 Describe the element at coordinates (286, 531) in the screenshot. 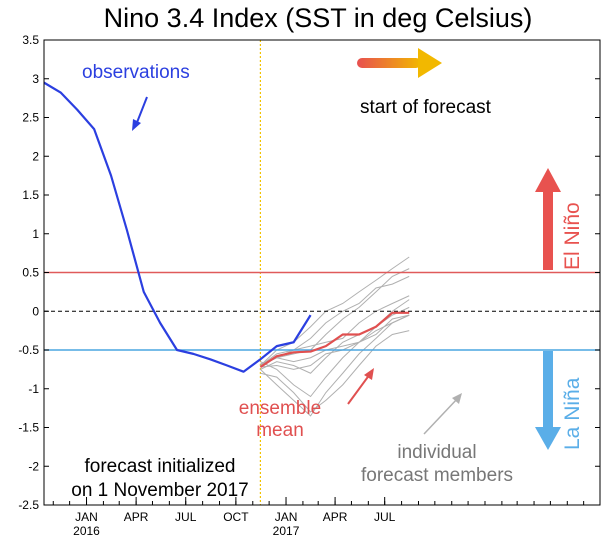

I see `x-tick-year-label: 2017` at that location.